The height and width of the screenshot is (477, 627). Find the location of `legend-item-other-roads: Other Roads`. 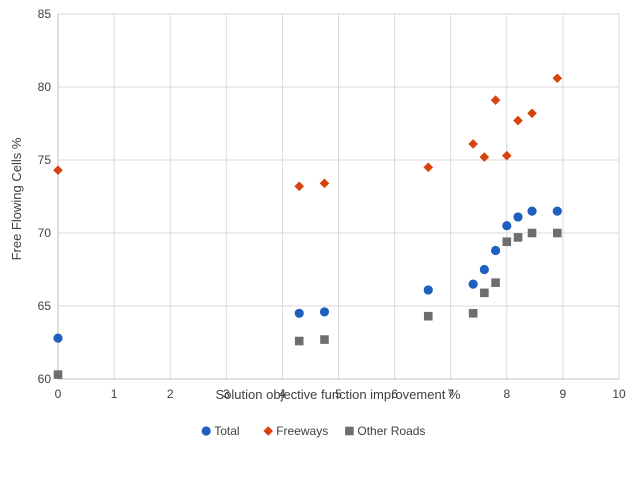

legend-item-other-roads: Other Roads is located at coordinates (385, 431).